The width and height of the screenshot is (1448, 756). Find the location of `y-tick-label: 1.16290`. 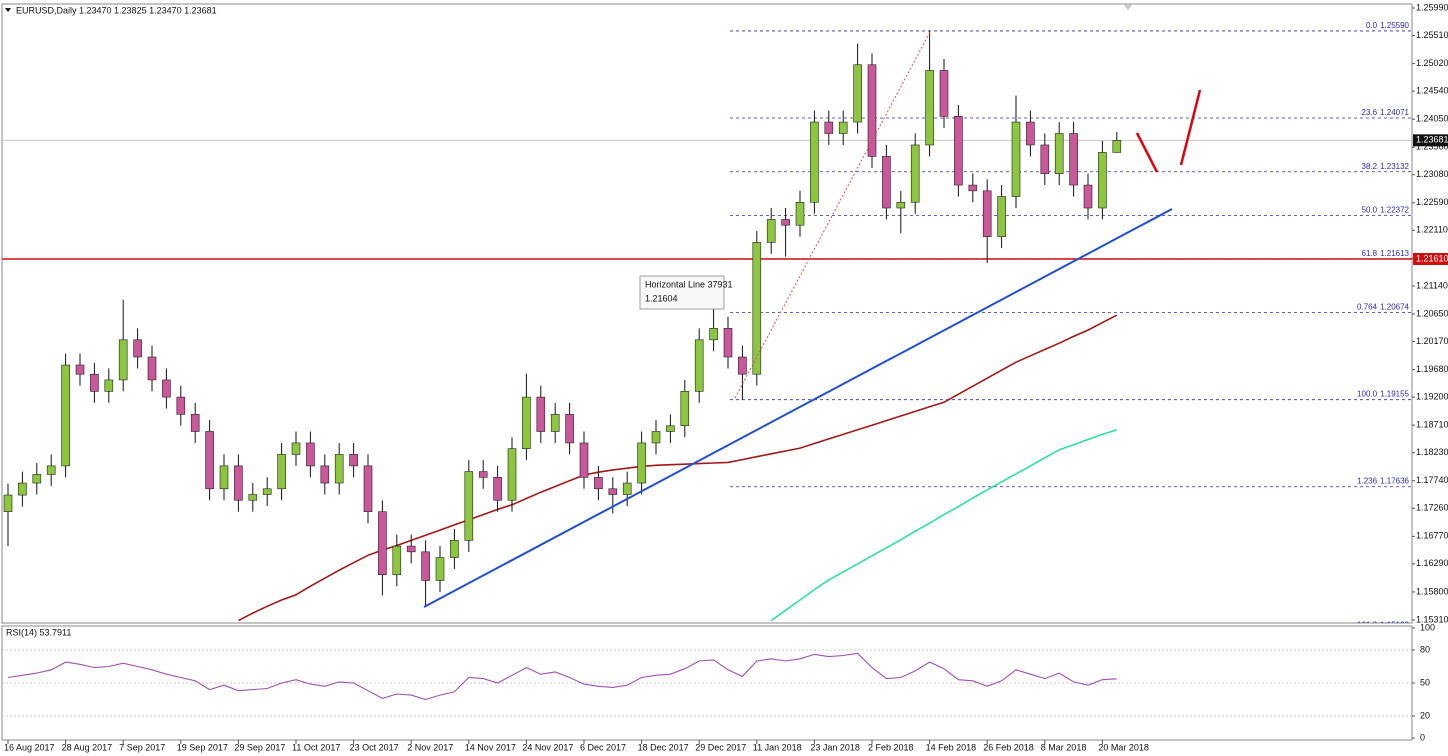

y-tick-label: 1.16290 is located at coordinates (1432, 563).